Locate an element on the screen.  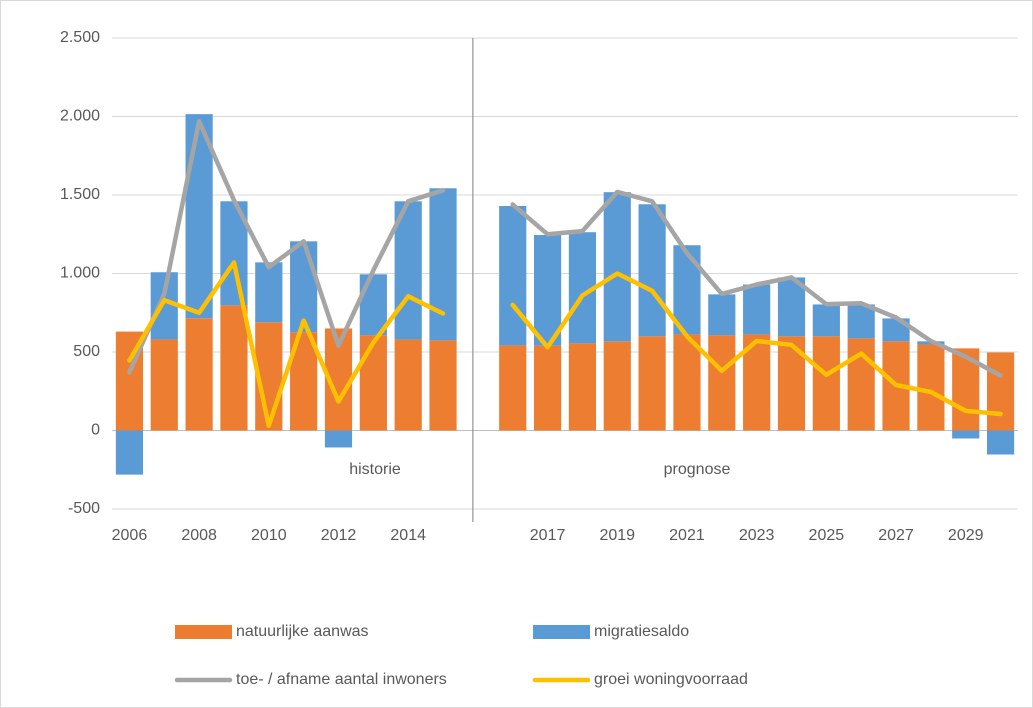
x-tick-label: 2010 is located at coordinates (269, 535).